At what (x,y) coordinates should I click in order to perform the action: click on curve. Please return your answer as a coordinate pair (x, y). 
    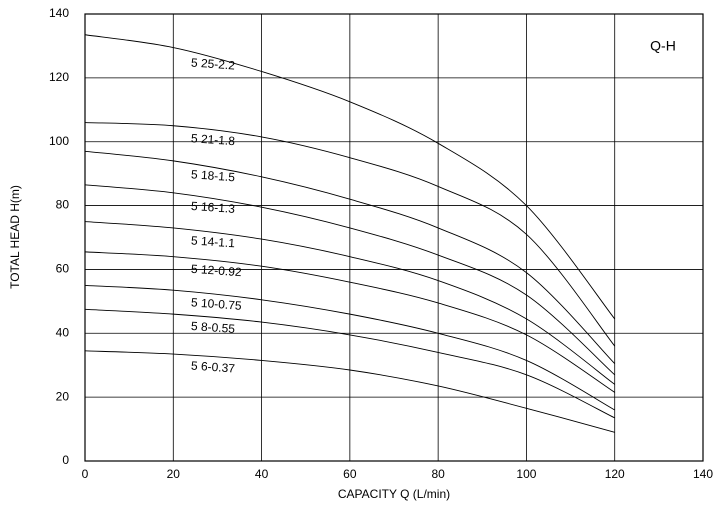
    Looking at the image, I should click on (349, 391).